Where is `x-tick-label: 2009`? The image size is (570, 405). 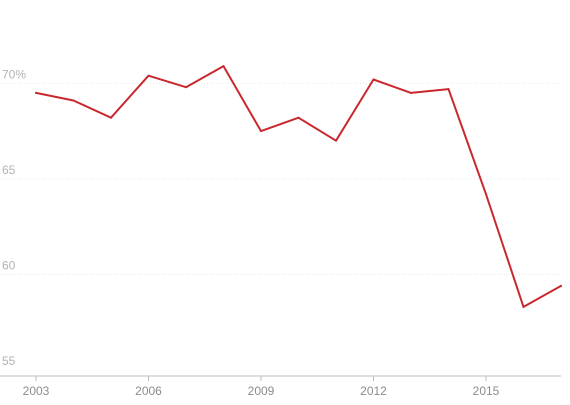 x-tick-label: 2009 is located at coordinates (261, 391).